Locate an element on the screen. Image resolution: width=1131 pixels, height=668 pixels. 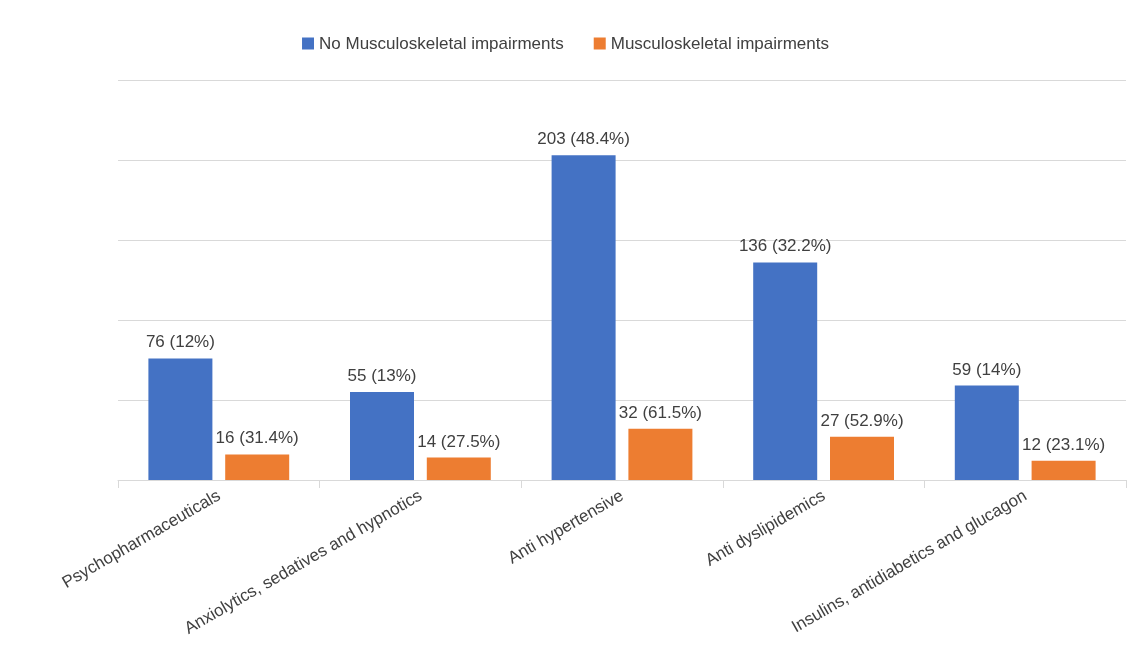
data-label: 12 (23.1%) is located at coordinates (1064, 444).